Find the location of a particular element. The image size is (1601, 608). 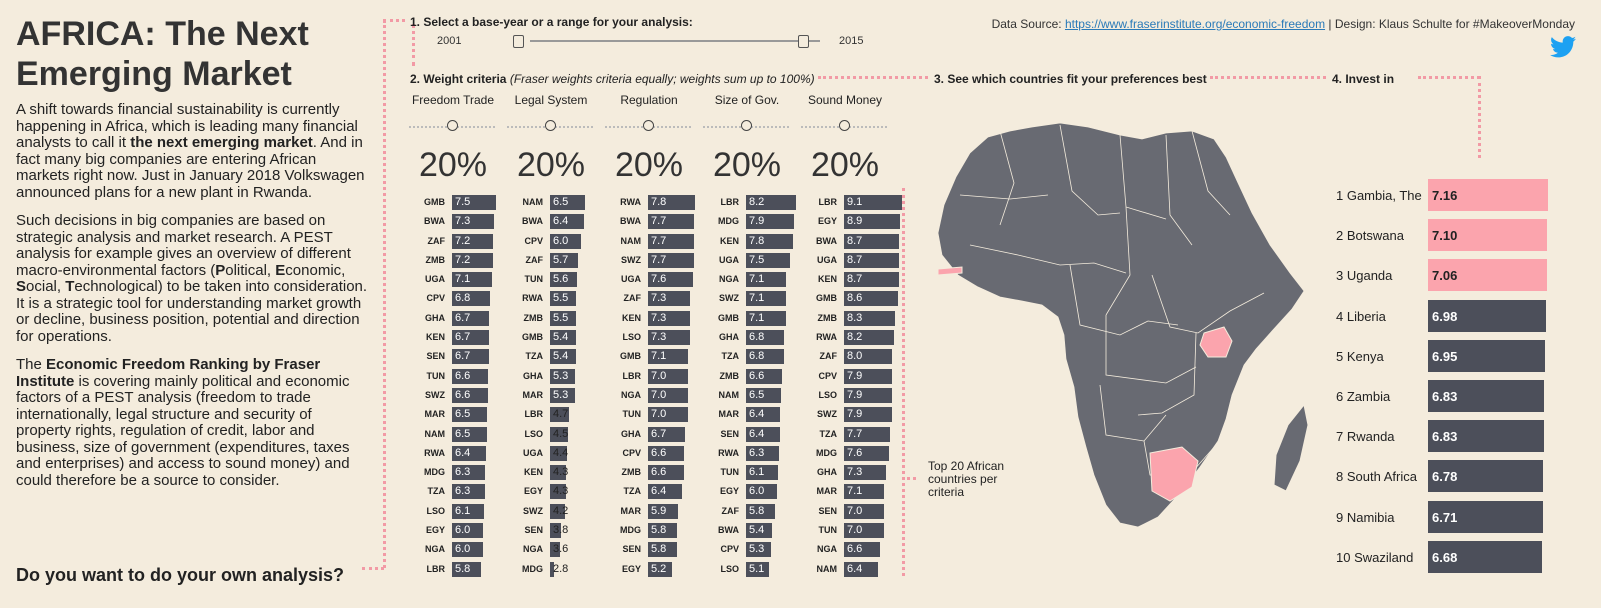

criteria-row: RWA 6.3 is located at coordinates (747, 453).